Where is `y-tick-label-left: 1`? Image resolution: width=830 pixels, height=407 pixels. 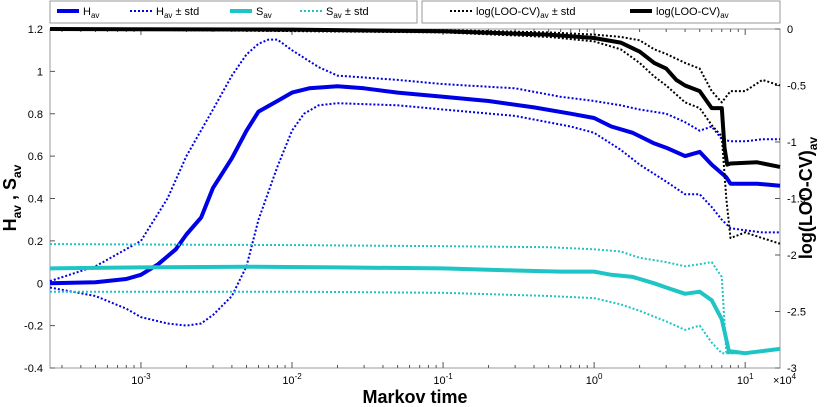 y-tick-label-left: 1 is located at coordinates (40, 72).